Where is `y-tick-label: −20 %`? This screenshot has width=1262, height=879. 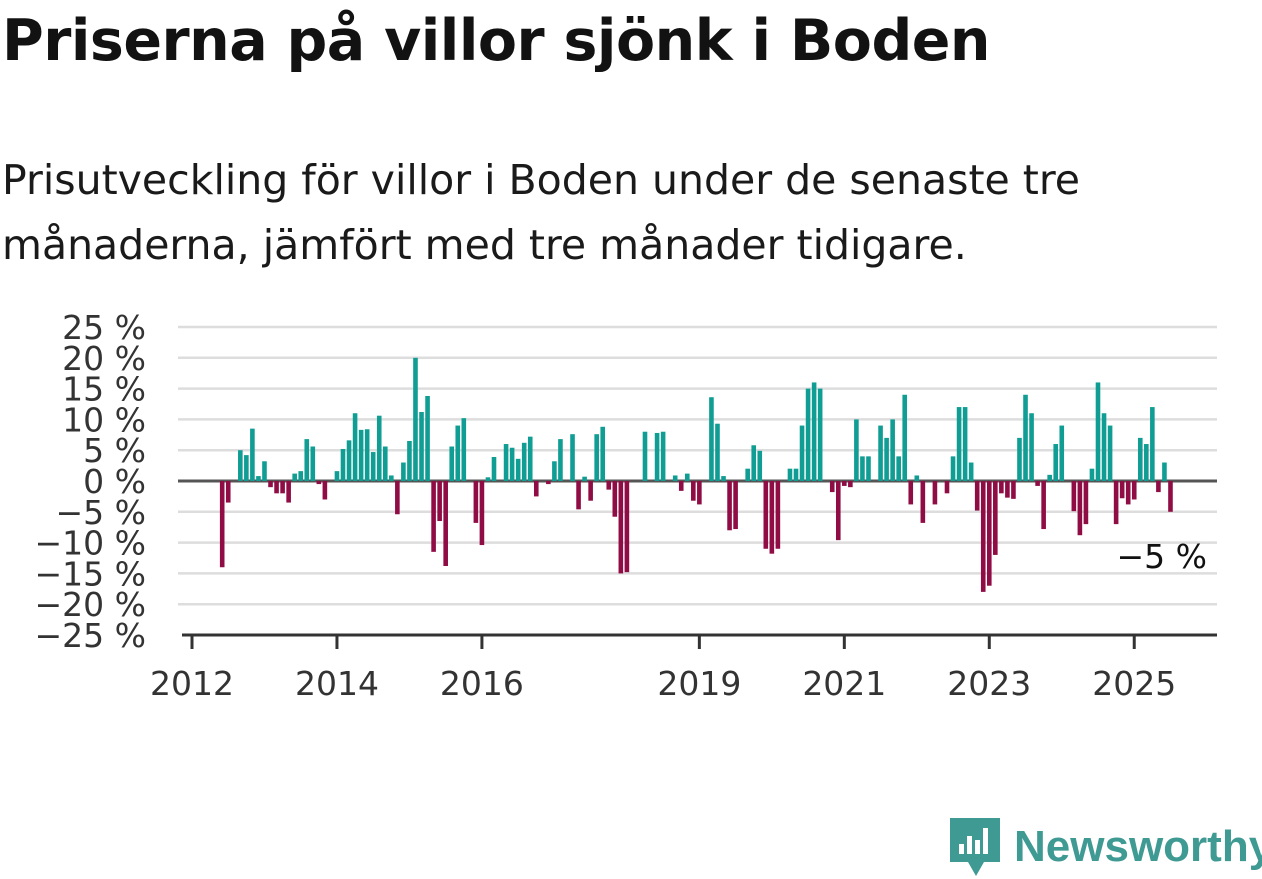 y-tick-label: −20 % is located at coordinates (91, 604).